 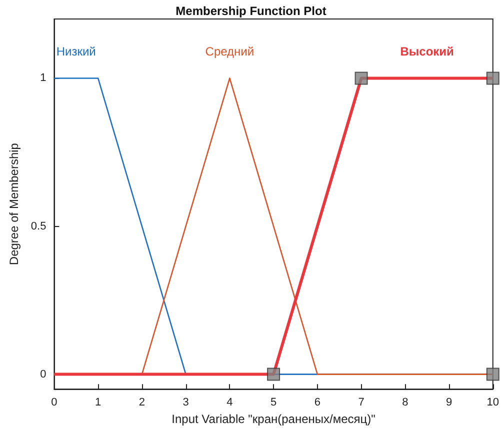 What do you see at coordinates (427, 51) in the screenshot?
I see `series-label: Высокий` at bounding box center [427, 51].